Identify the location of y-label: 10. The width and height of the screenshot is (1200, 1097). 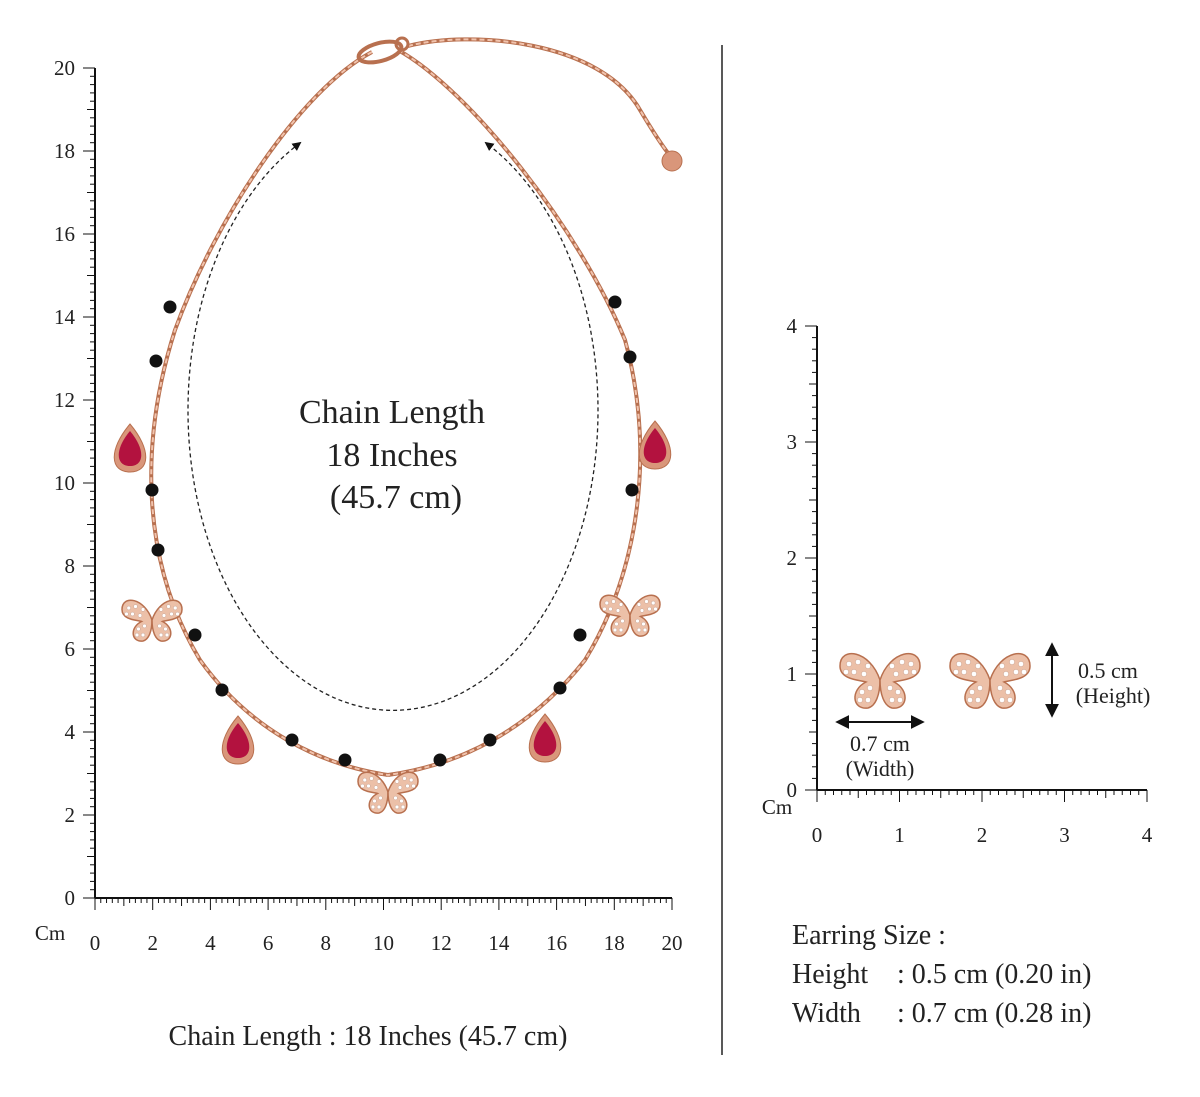
(64, 483).